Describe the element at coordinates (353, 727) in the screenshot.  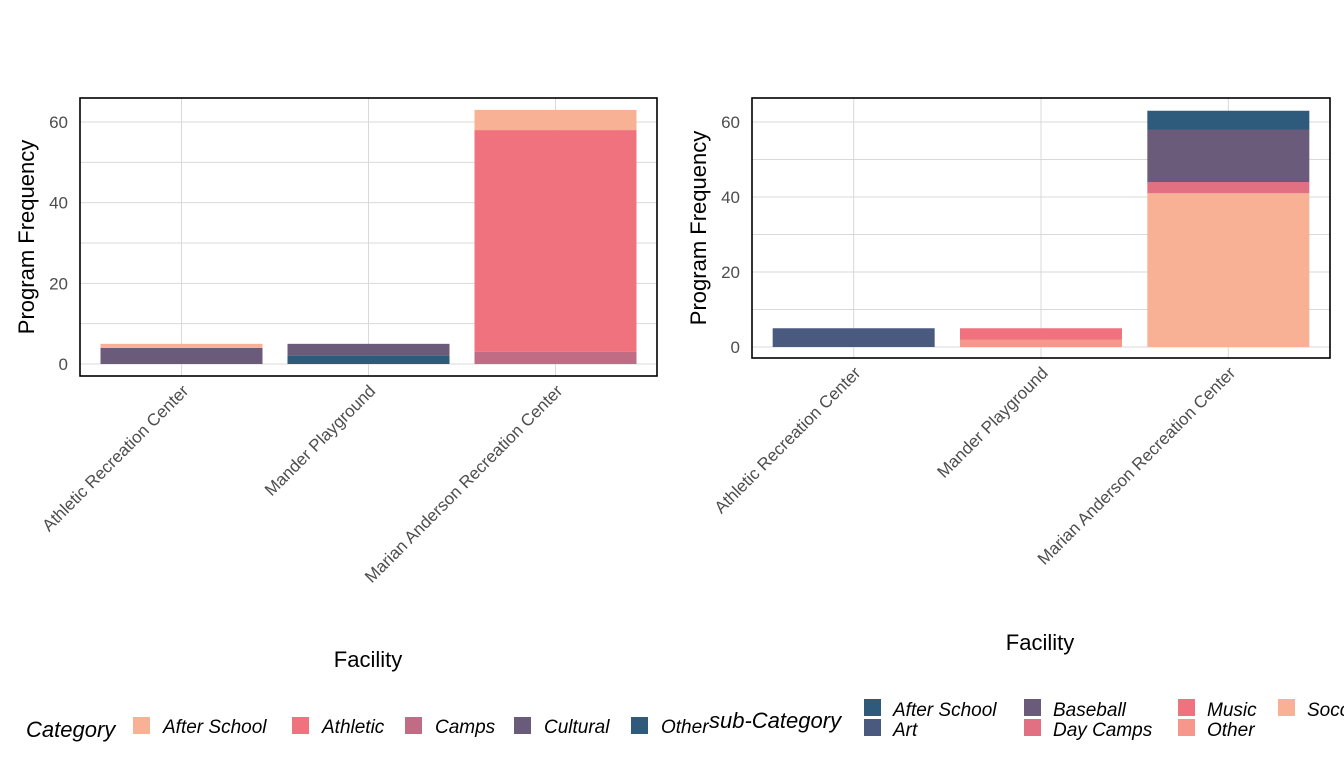
I see `legend-label: Athletic` at that location.